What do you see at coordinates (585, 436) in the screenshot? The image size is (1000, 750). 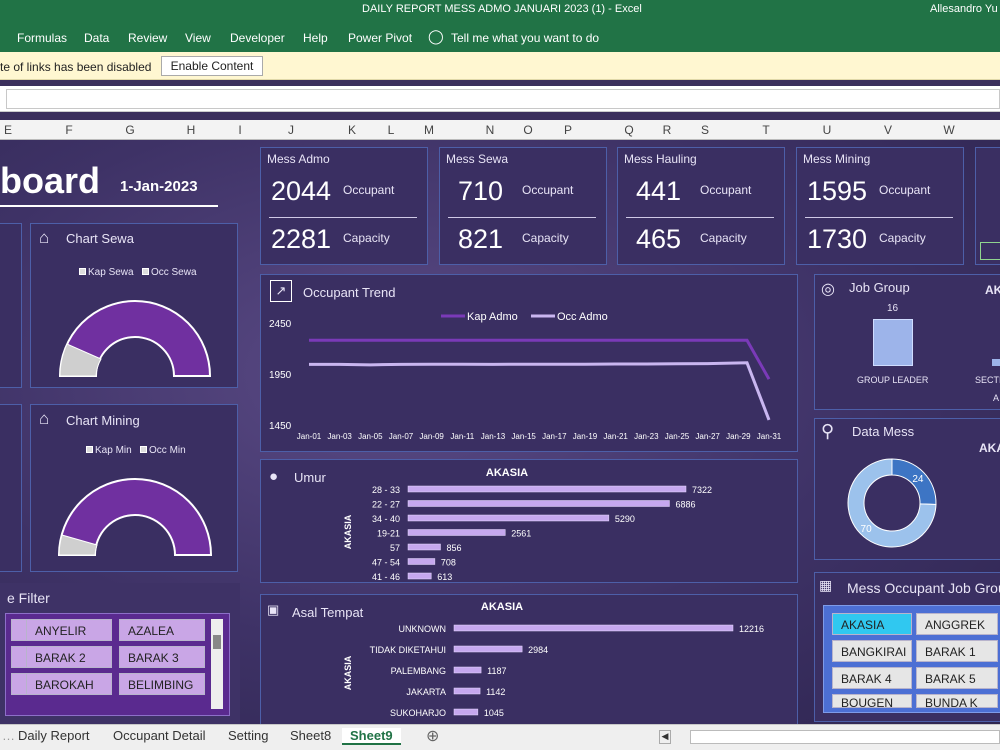 I see `x-tick-label: Jan-19` at bounding box center [585, 436].